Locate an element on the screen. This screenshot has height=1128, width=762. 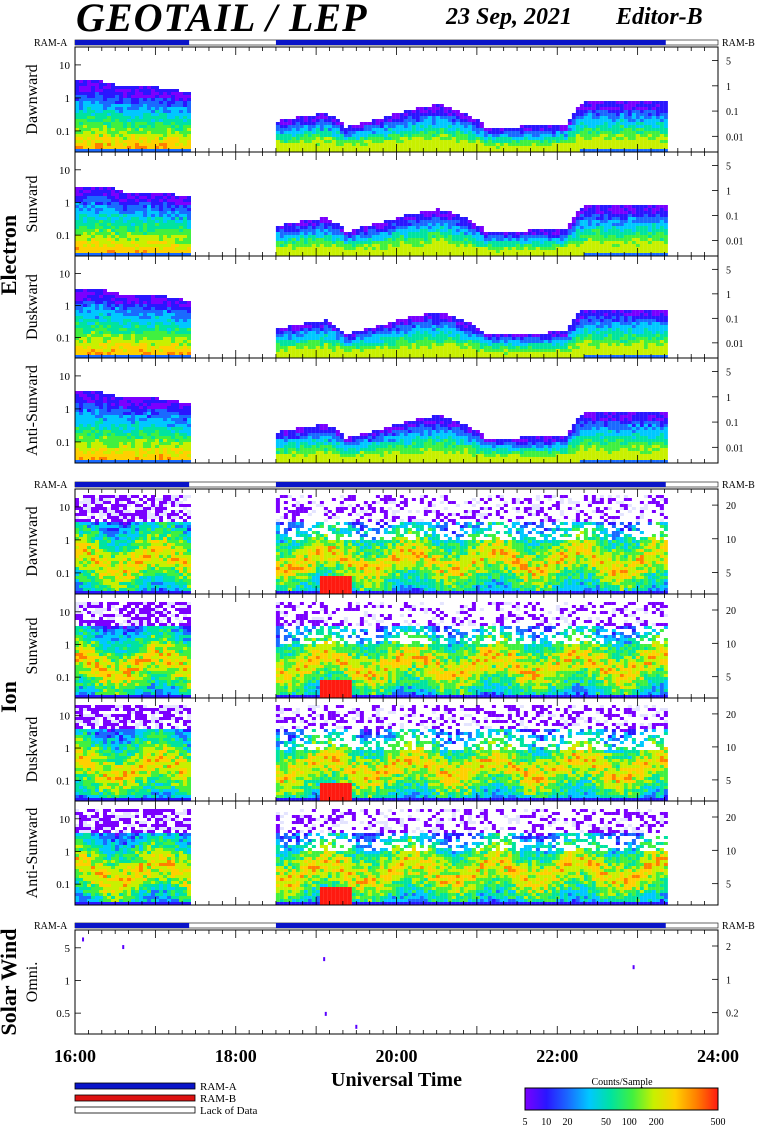
electron-panel-label-0: Dawnward is located at coordinates (32, 99).